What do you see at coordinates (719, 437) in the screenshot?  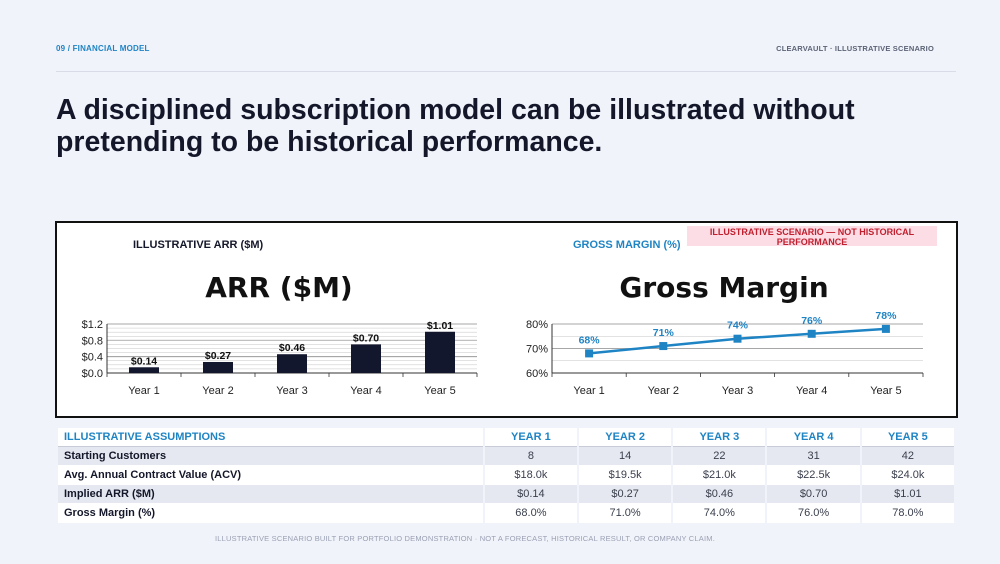 I see `table-header-year: YEAR 3` at bounding box center [719, 437].